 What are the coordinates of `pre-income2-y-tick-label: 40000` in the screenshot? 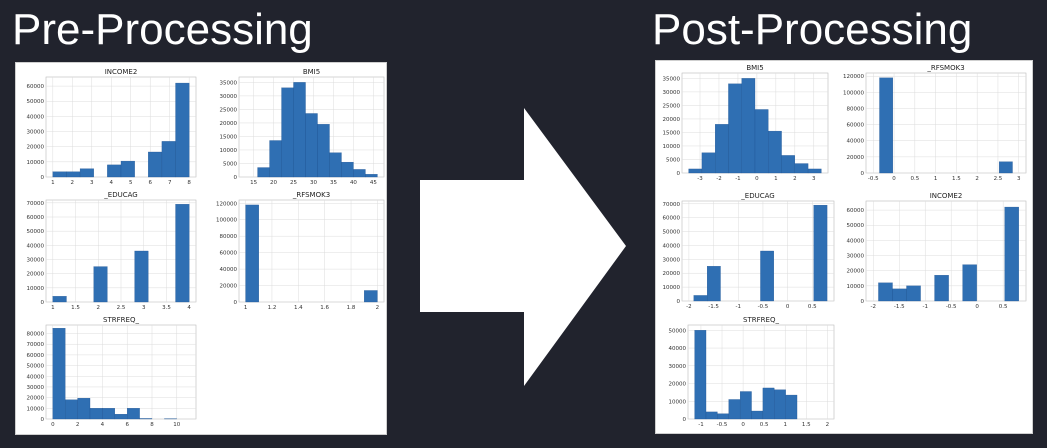 It's located at (36, 117).